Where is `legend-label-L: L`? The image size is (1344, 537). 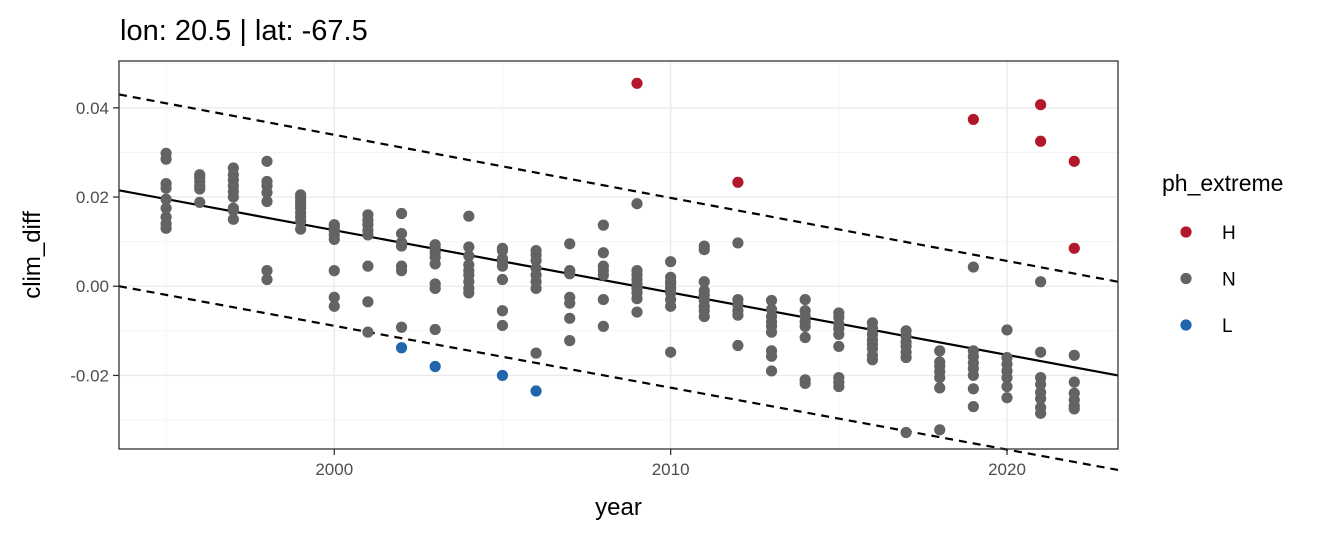
legend-label-L: L is located at coordinates (1227, 326).